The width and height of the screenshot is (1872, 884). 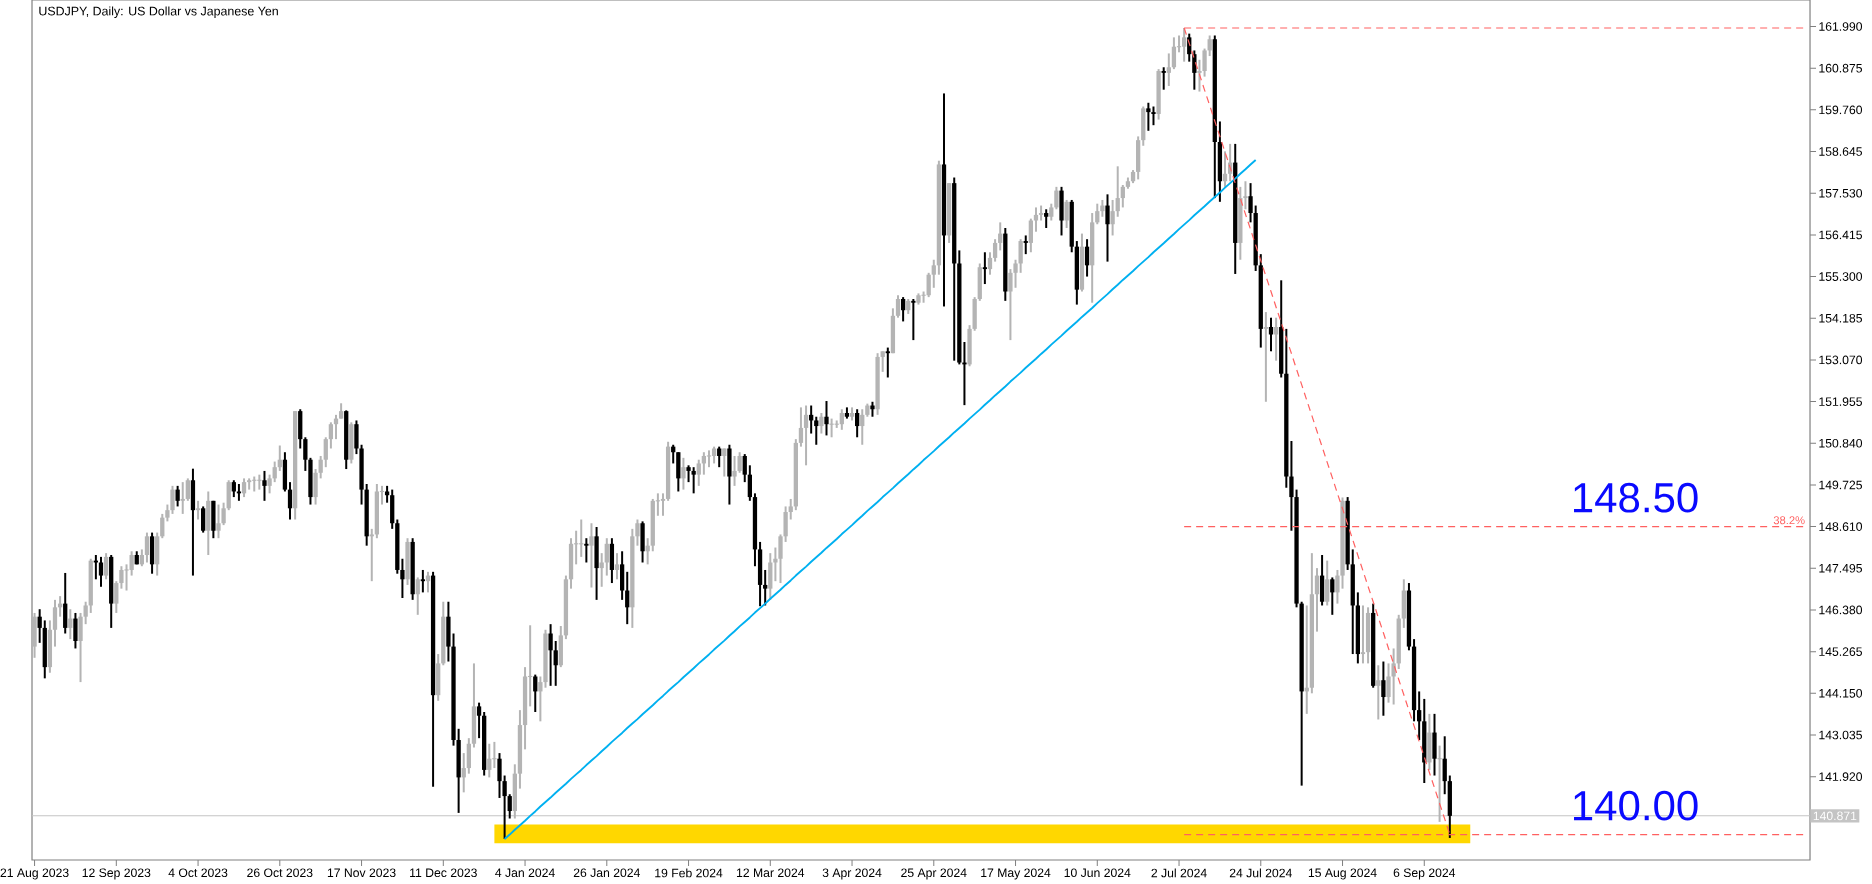 I want to click on annotation: 140.00, so click(x=1636, y=805).